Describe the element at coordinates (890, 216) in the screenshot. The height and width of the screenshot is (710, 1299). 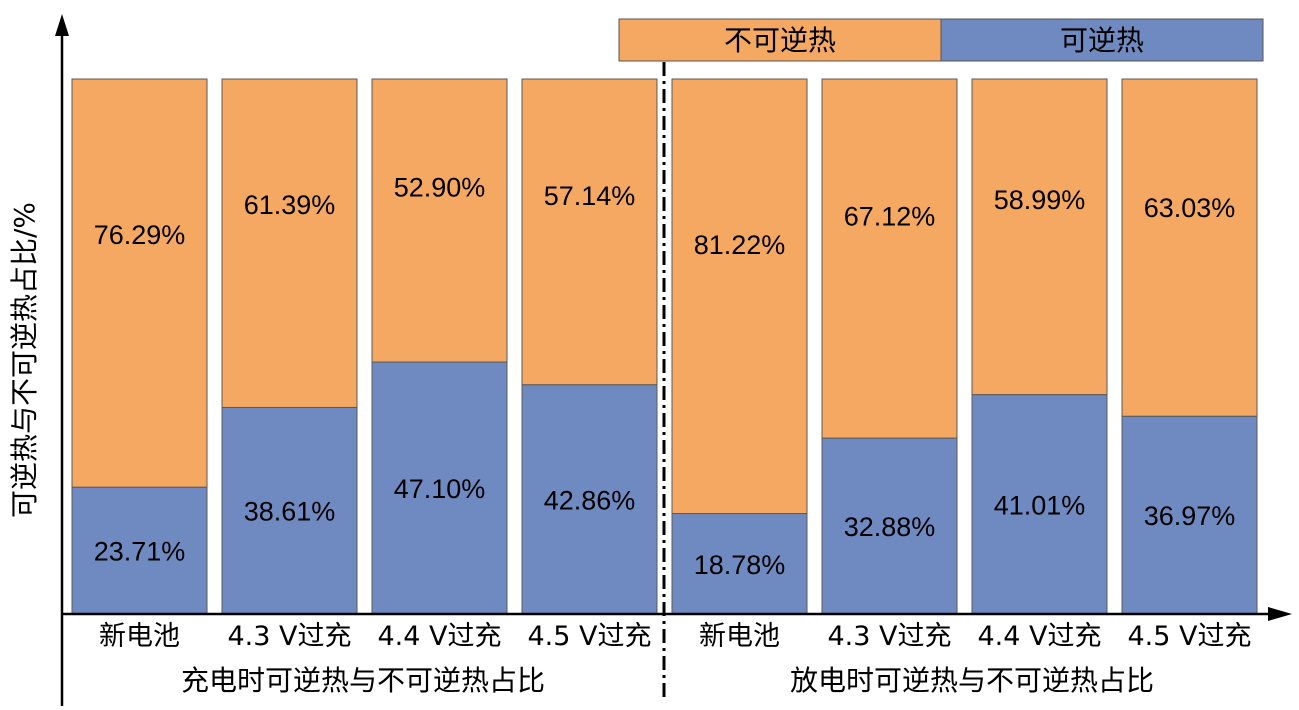
I see `value-label-irreversible: 67.12%` at that location.